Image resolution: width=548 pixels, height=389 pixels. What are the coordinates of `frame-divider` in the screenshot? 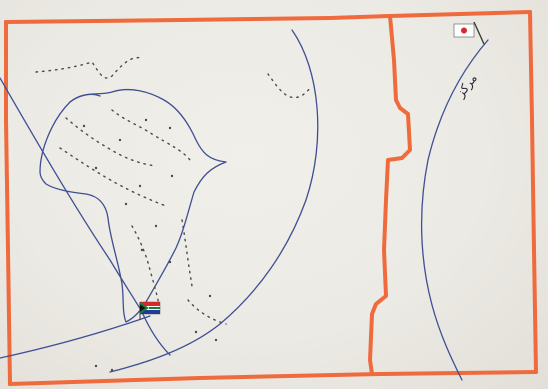 It's located at (390, 195).